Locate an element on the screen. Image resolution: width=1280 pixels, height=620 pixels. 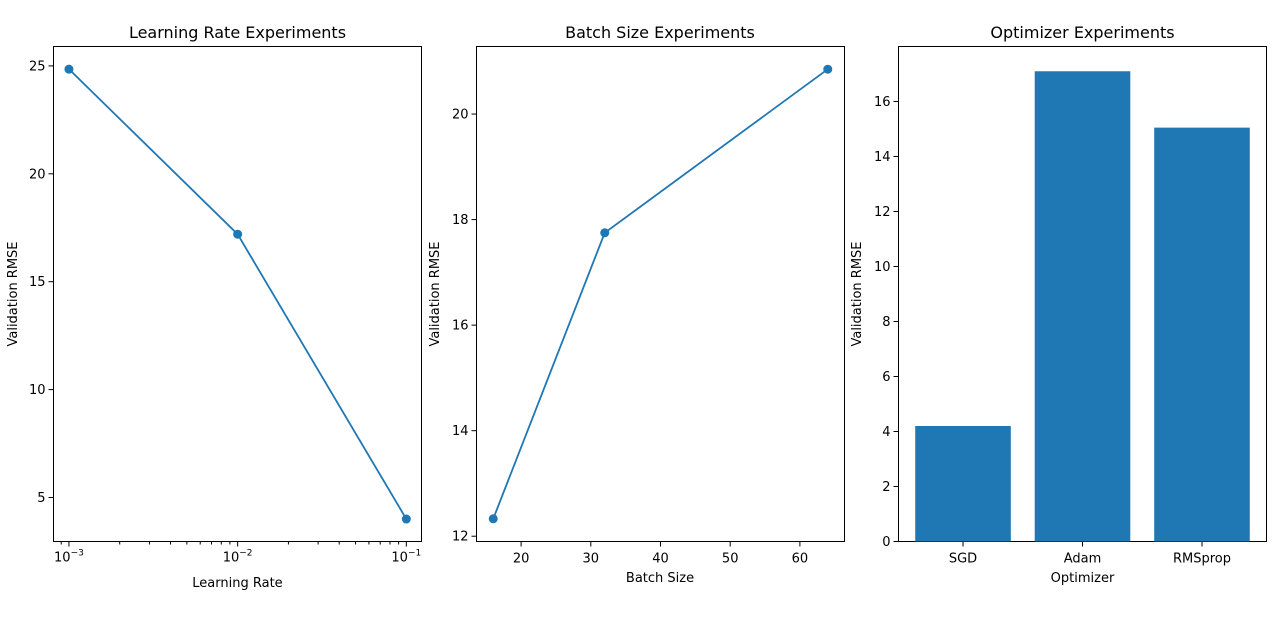
batch-size-x-tick-label: 30 is located at coordinates (591, 559).